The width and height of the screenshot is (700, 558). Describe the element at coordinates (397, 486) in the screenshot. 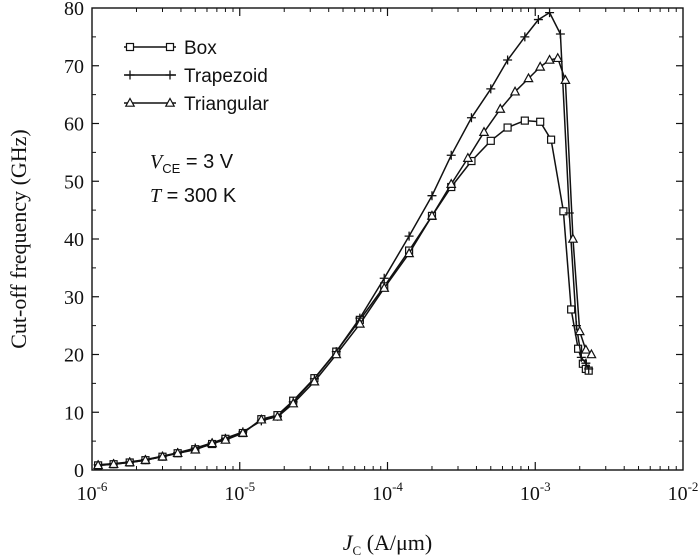

I see `x-tick-exponent: -4` at that location.